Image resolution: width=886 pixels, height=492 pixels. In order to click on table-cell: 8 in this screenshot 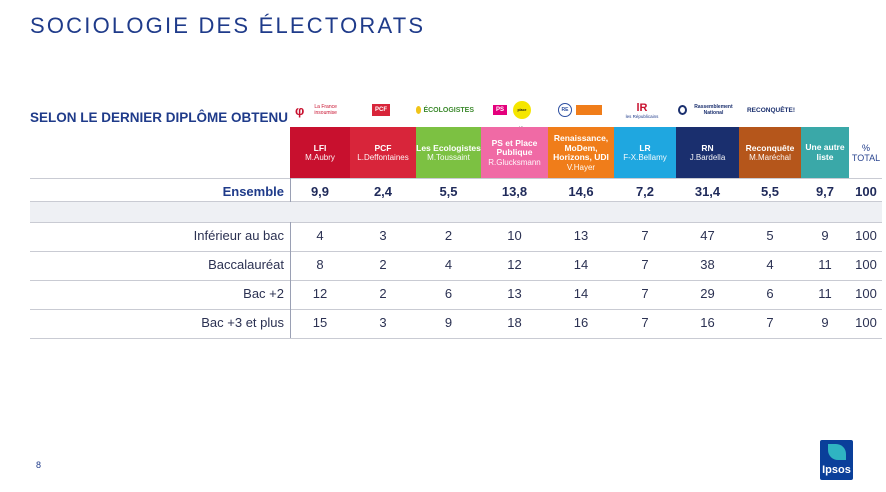, I will do `click(320, 264)`.